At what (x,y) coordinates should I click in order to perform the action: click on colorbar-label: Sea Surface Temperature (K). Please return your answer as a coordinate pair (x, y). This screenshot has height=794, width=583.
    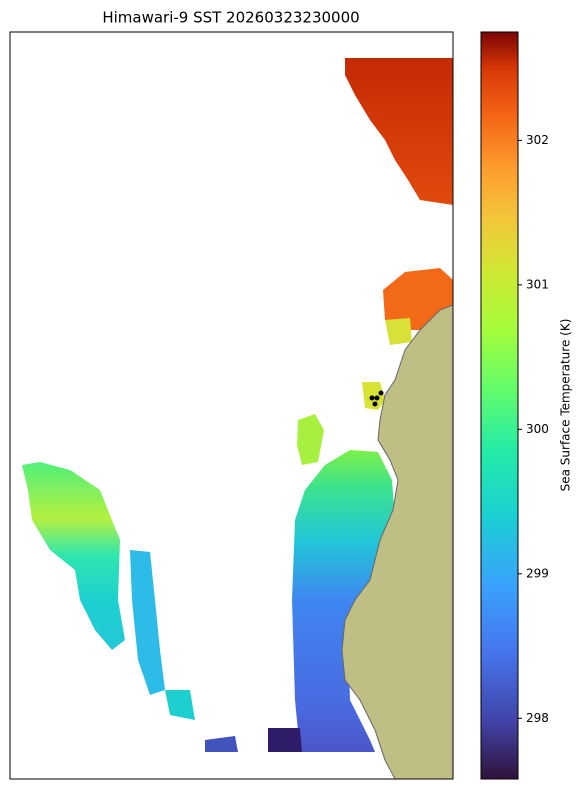
    Looking at the image, I should click on (566, 405).